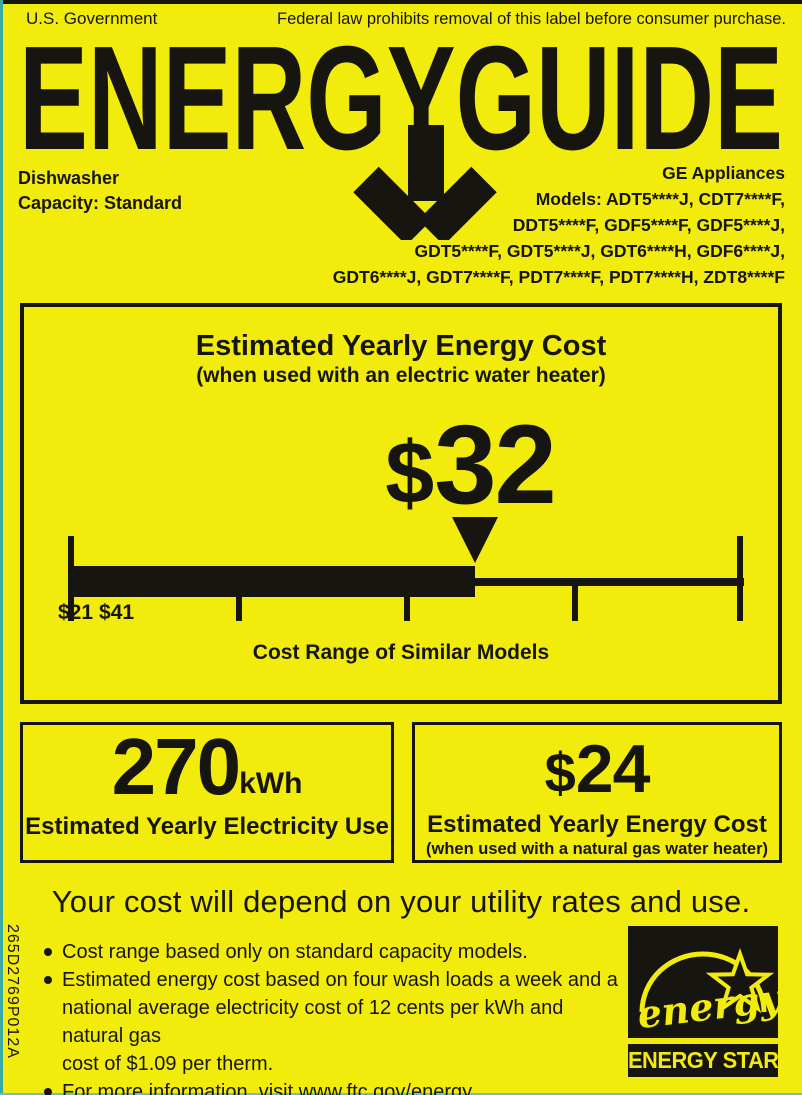 This screenshot has width=802, height=1095. I want to click on gas-cost-value: $24, so click(597, 769).